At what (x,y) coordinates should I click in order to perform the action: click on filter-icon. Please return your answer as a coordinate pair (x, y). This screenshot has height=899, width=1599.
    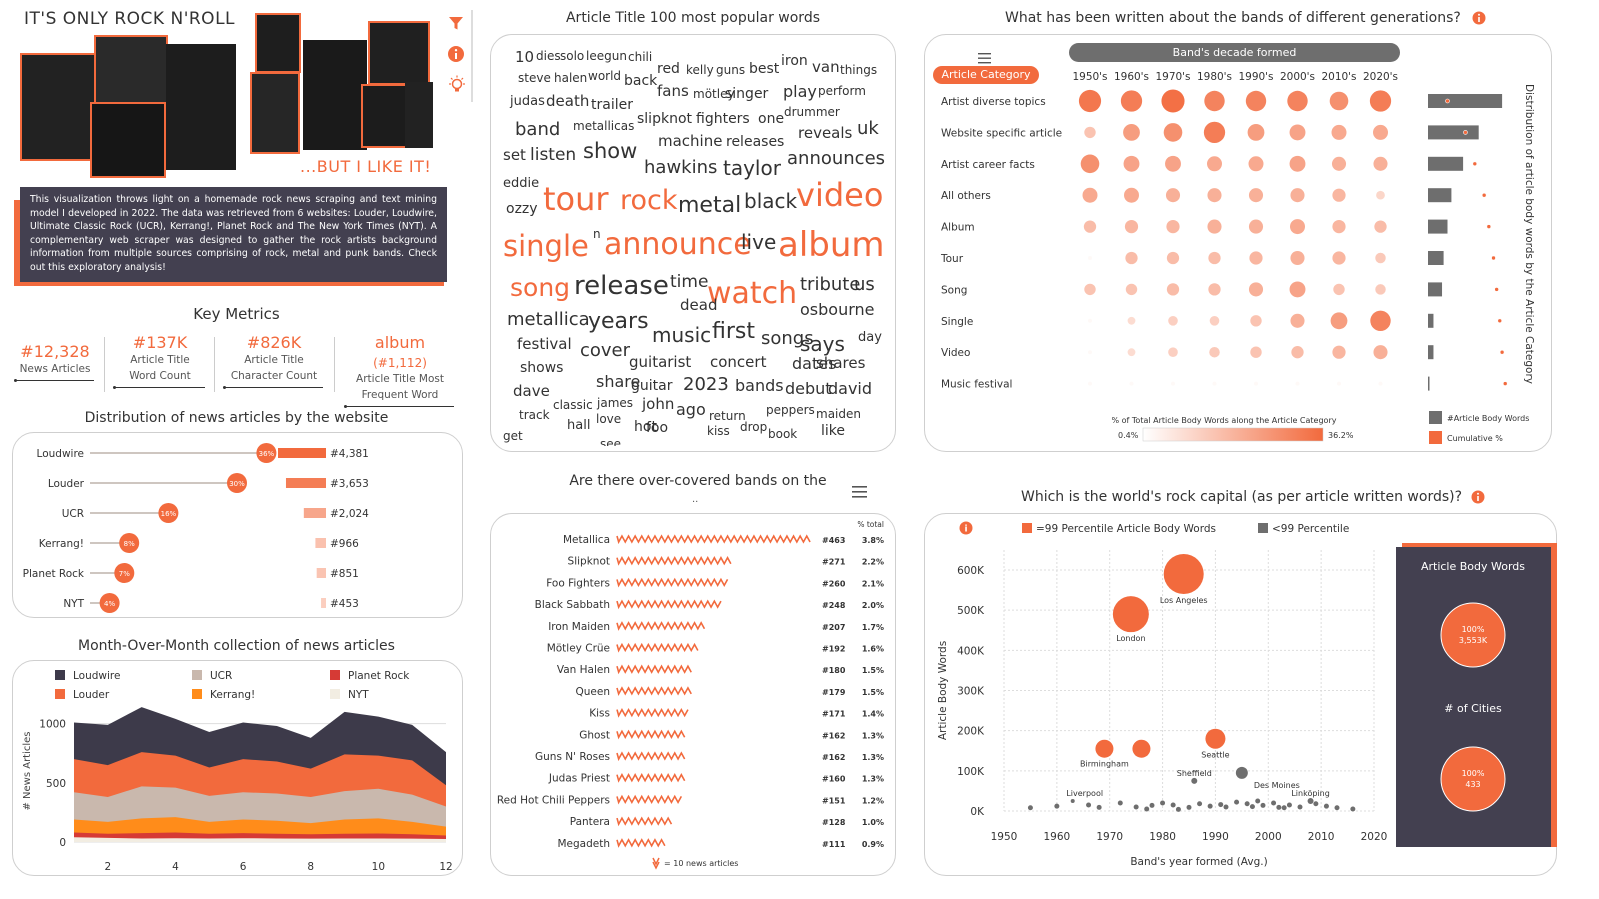
    Looking at the image, I should click on (456, 23).